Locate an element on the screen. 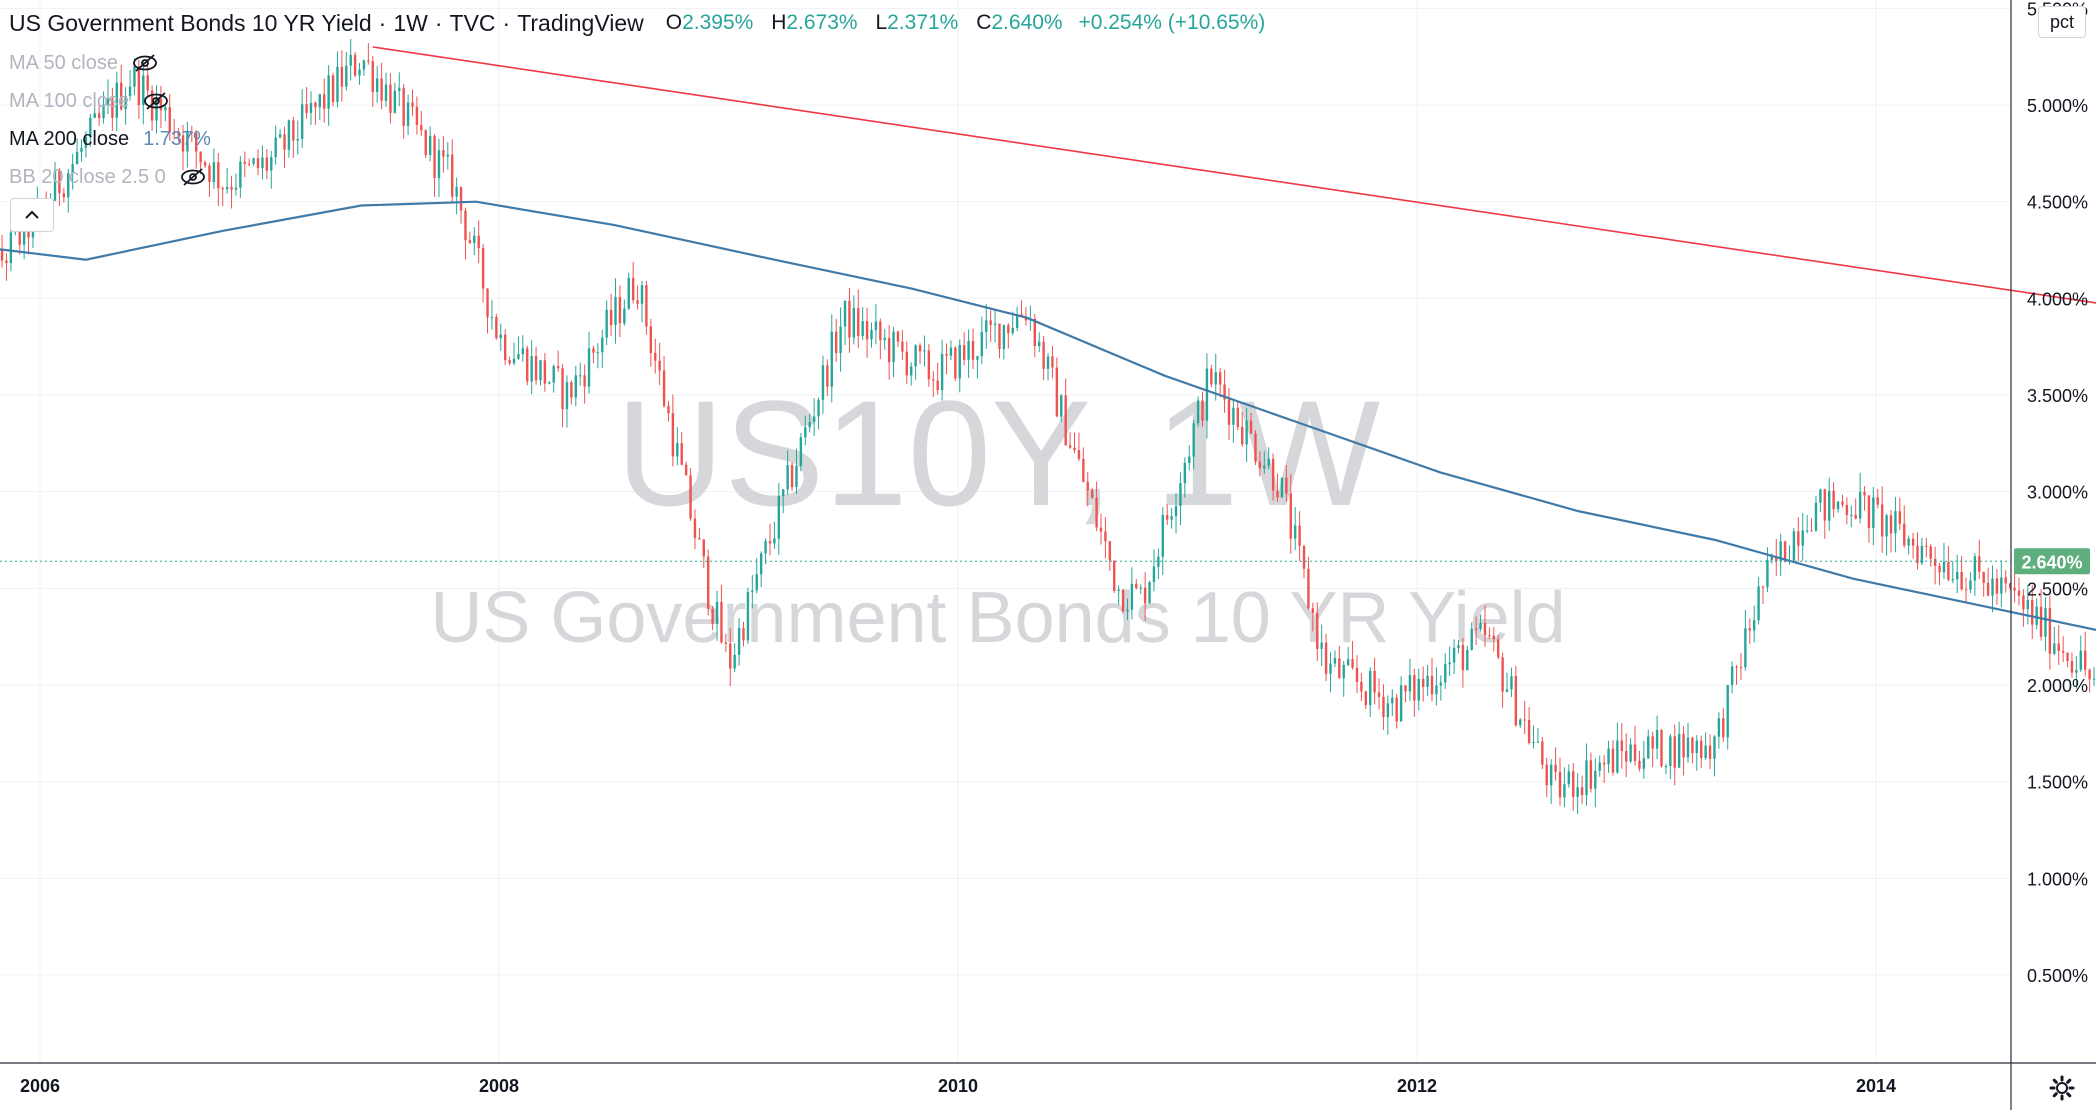 The width and height of the screenshot is (2096, 1110). indicator-ma100: MA 100 close is located at coordinates (637, 101).